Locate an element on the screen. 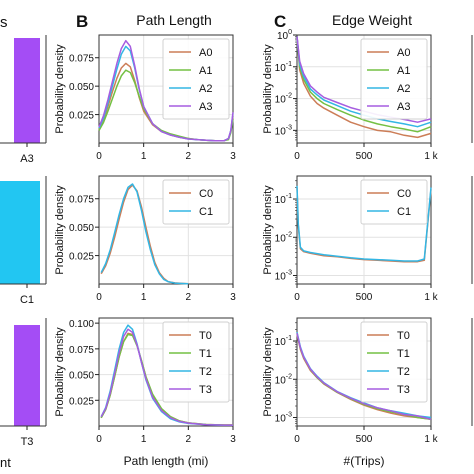 The width and height of the screenshot is (474, 474). x-axis-label: #(Trips) is located at coordinates (364, 461).